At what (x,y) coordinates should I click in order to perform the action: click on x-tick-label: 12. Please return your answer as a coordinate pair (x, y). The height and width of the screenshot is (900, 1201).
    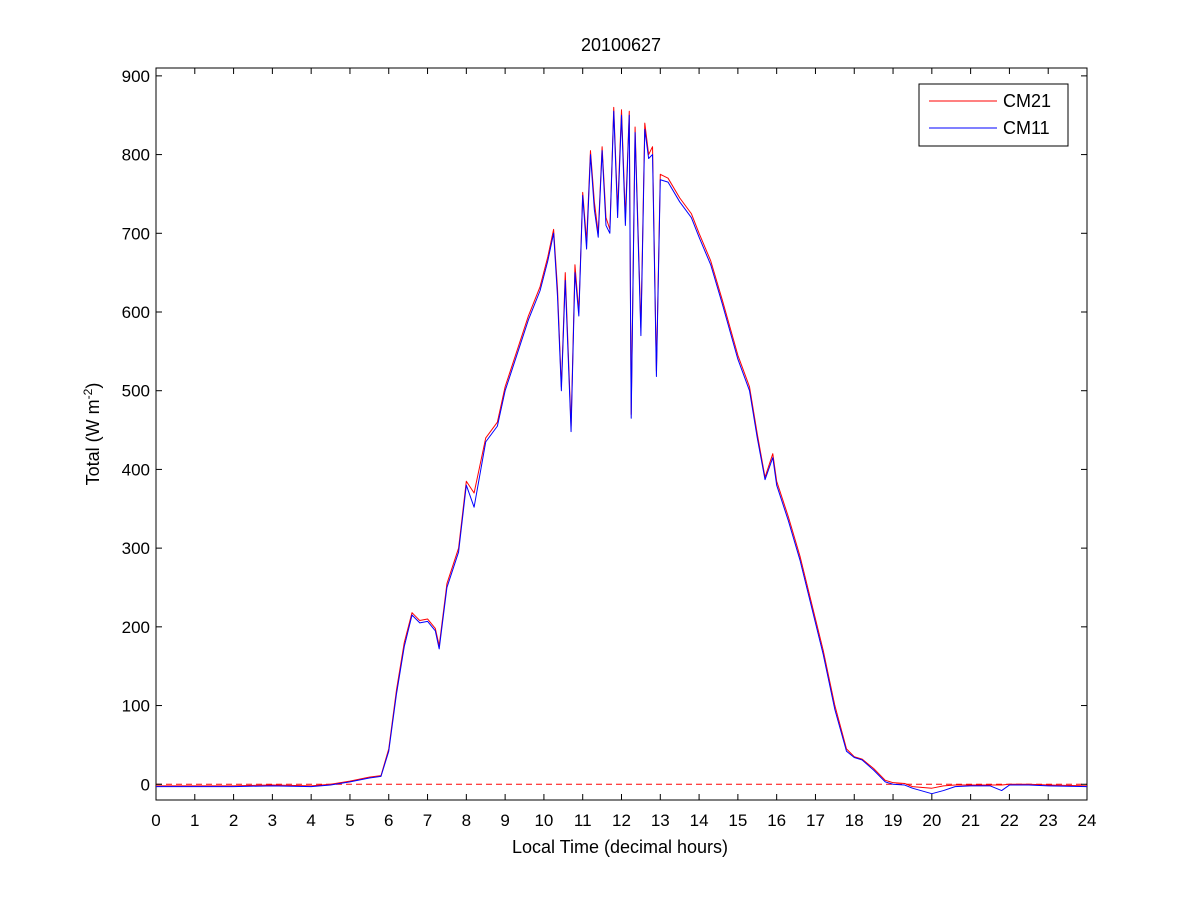
    Looking at the image, I should click on (621, 820).